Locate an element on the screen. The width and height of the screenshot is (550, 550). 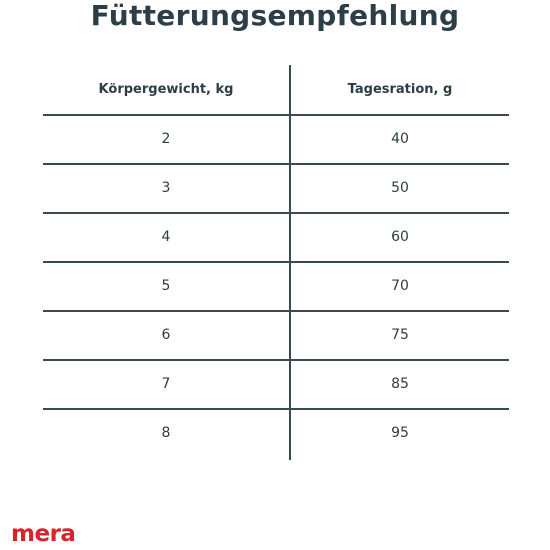
ration-cell: 95 is located at coordinates (400, 433).